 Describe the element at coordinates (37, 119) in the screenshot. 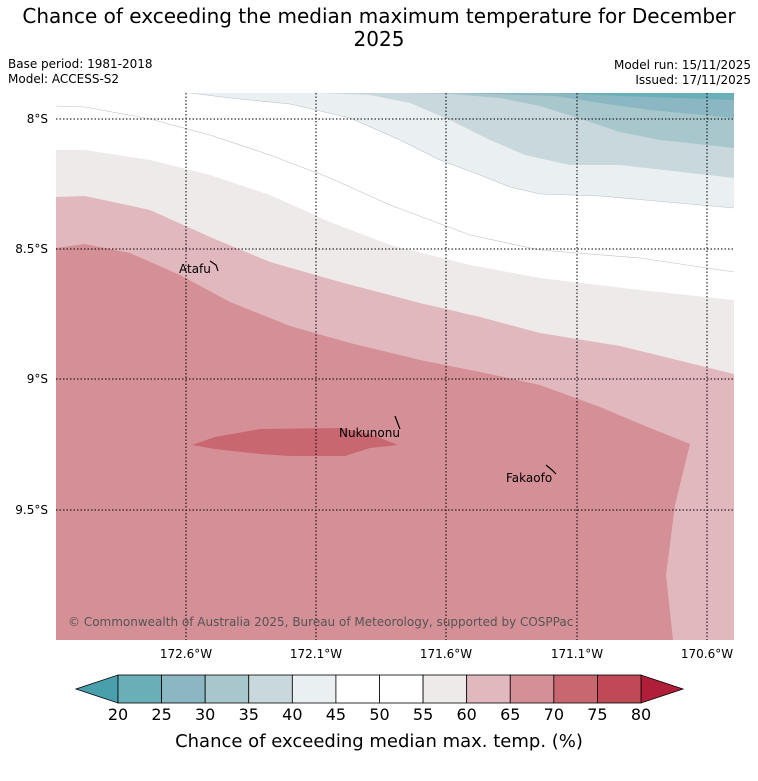

I see `lat-label: 8°S` at that location.